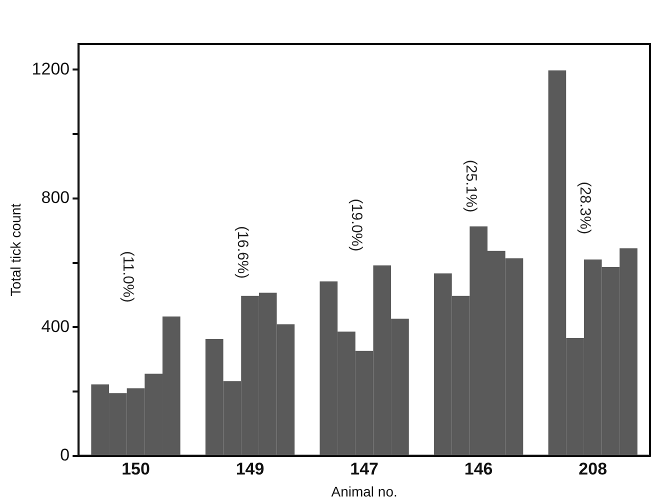  I want to click on x-tick-label: 146, so click(478, 469).